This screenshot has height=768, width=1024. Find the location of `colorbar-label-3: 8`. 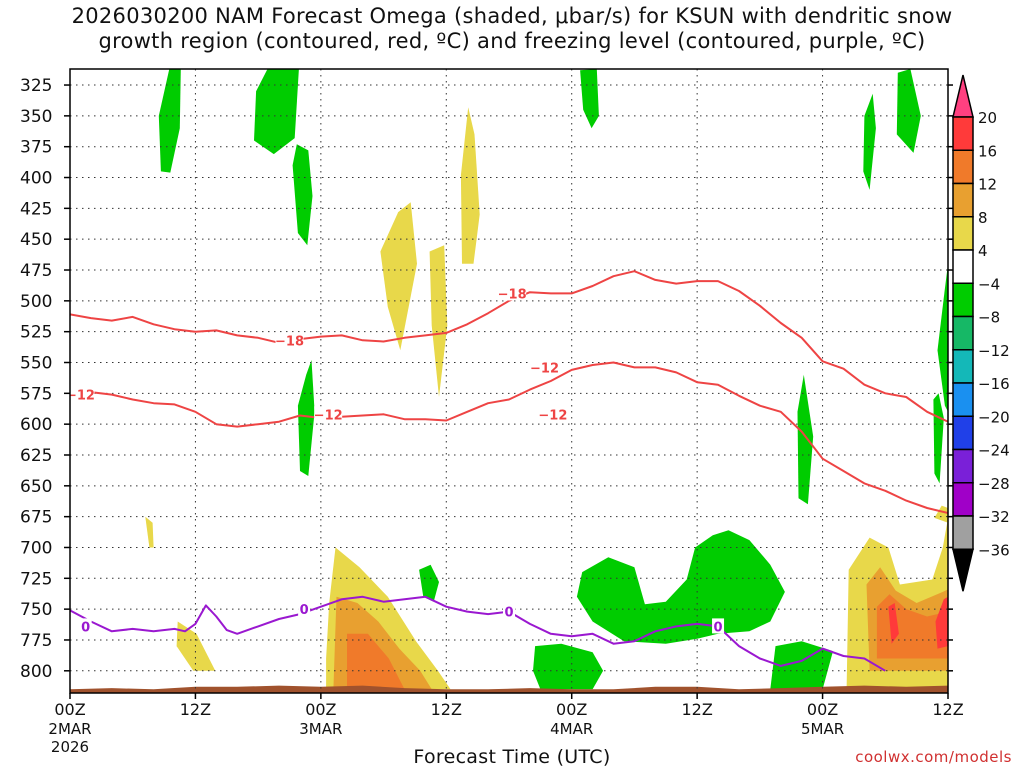

colorbar-label-3: 8 is located at coordinates (983, 218).